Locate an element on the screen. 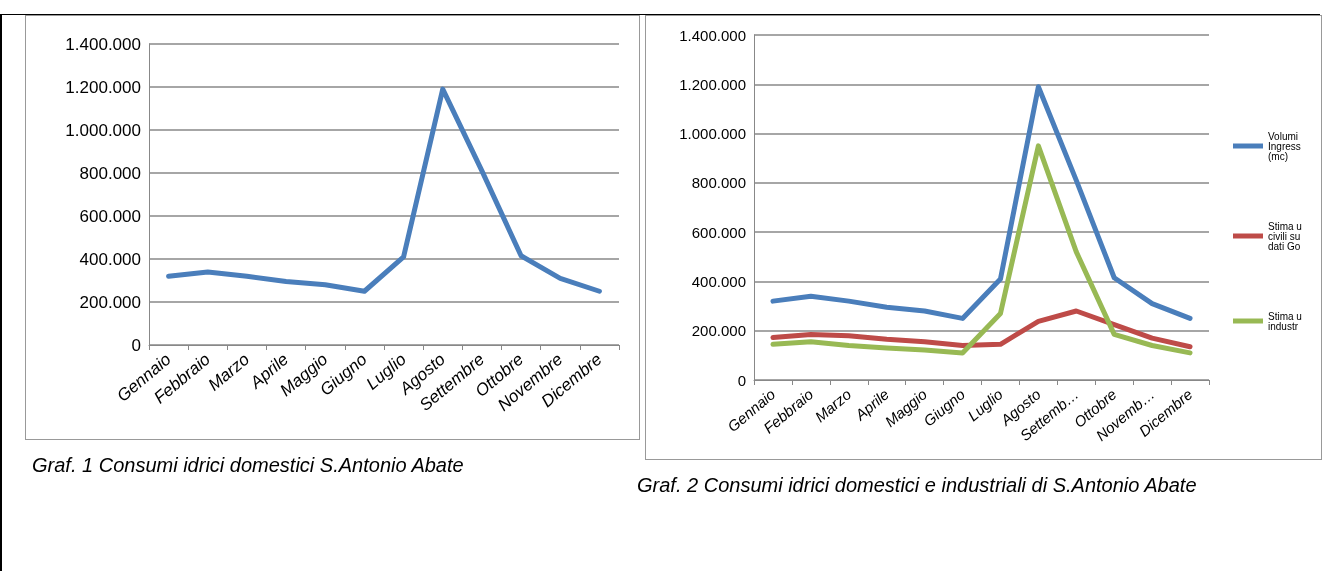 This screenshot has width=1322, height=572. text: Graf. 1 Consumi idrici domestici S.Antonio Abate is located at coordinates (248, 465).